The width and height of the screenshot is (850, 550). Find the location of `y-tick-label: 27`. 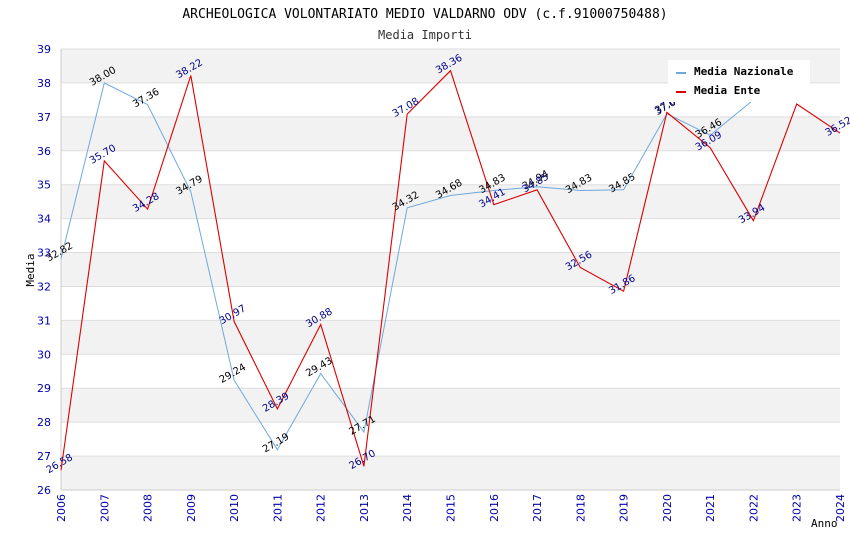

y-tick-label: 27 is located at coordinates (44, 456).